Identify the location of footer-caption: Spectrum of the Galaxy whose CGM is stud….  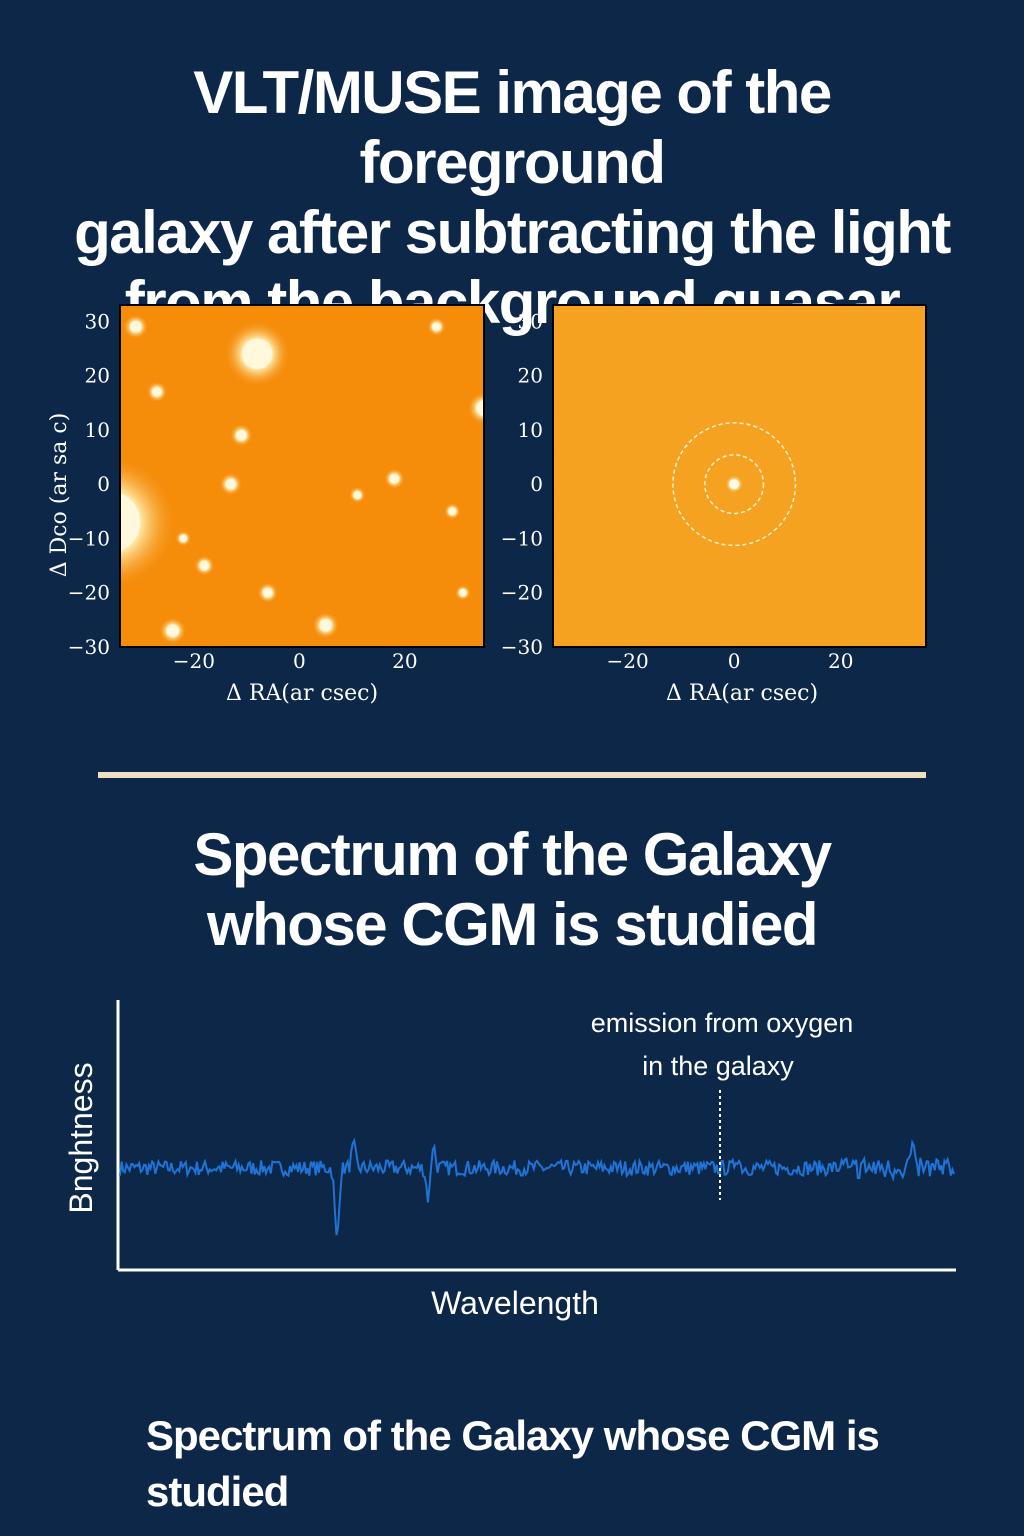
(513, 1463).